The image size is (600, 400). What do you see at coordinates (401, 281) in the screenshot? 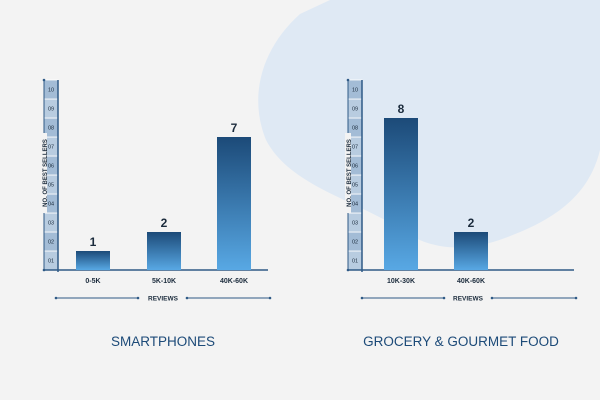
I see `x-tick-label: 10K-30K` at bounding box center [401, 281].